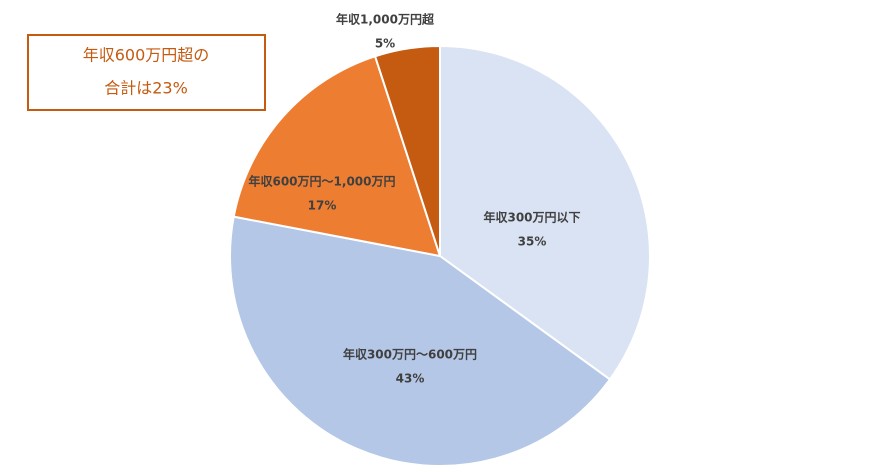 Image resolution: width=870 pixels, height=472 pixels. Describe the element at coordinates (410, 379) in the screenshot. I see `slice-value-label: 43%` at that location.